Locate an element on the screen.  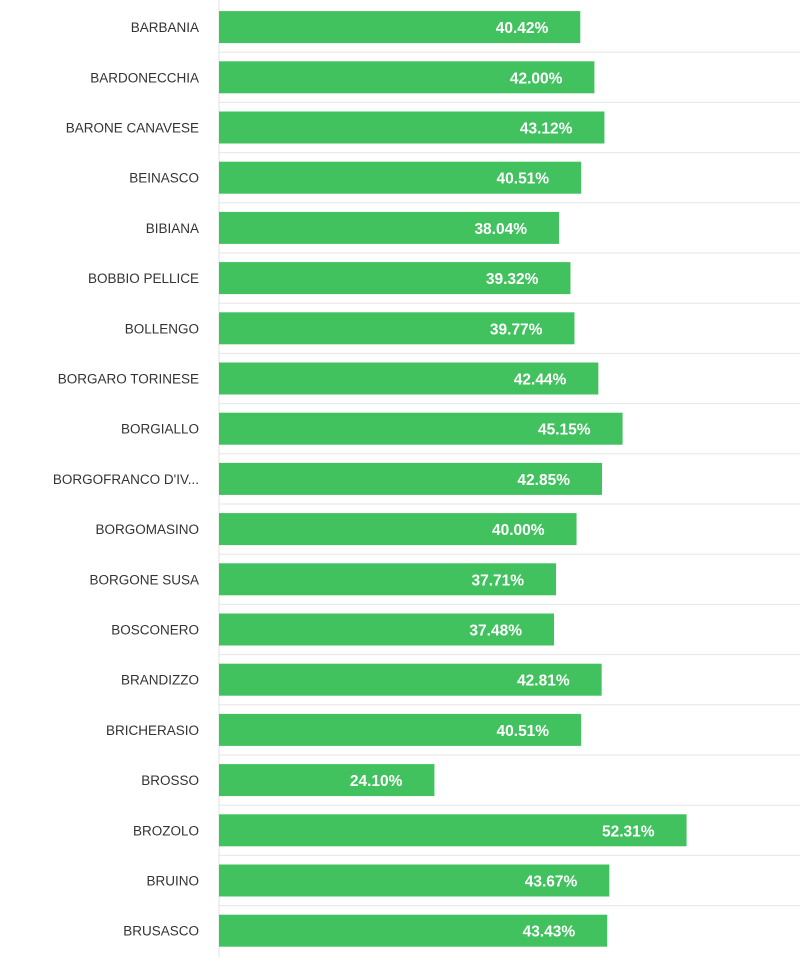
category-label: BARBANIA is located at coordinates (165, 27).